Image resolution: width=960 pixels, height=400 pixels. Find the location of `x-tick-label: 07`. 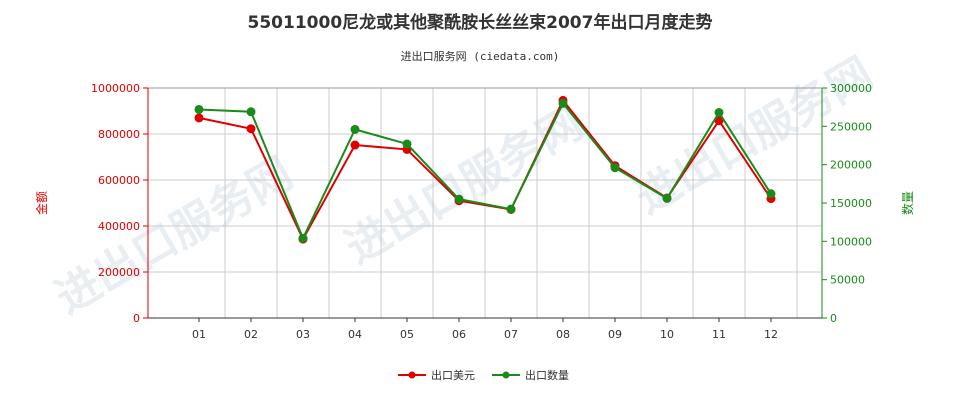

x-tick-label: 07 is located at coordinates (511, 334).